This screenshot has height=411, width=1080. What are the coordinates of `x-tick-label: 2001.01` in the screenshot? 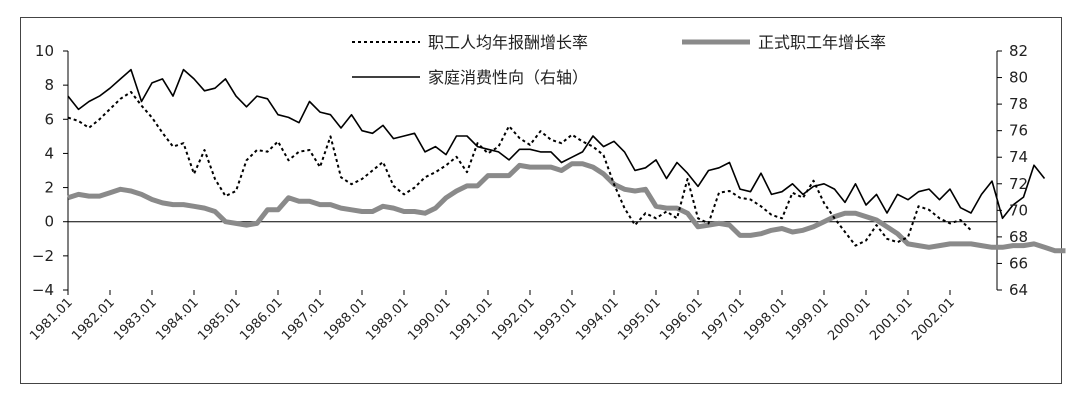 It's located at (891, 319).